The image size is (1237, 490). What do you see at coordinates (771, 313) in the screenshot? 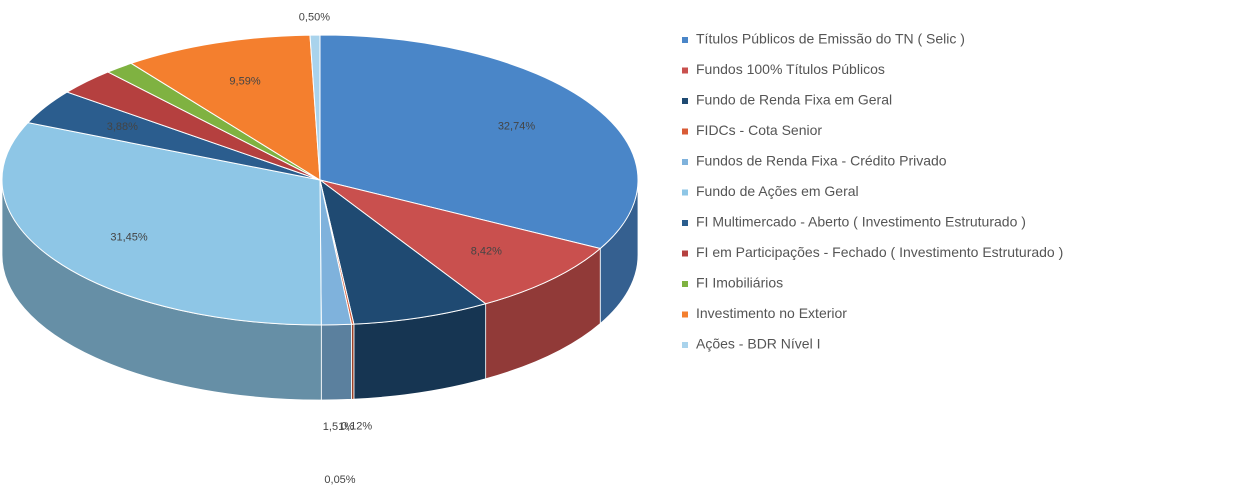
I see `legend-label: Investimento no Exterior` at bounding box center [771, 313].